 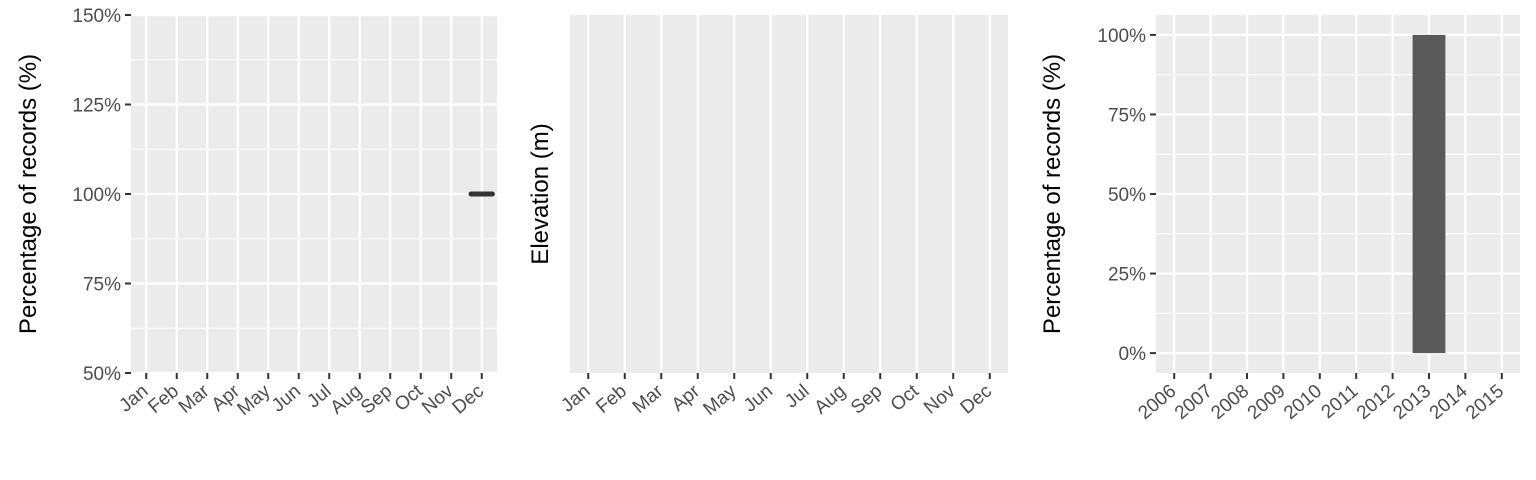 What do you see at coordinates (1429, 194) in the screenshot?
I see `bar-2013` at bounding box center [1429, 194].